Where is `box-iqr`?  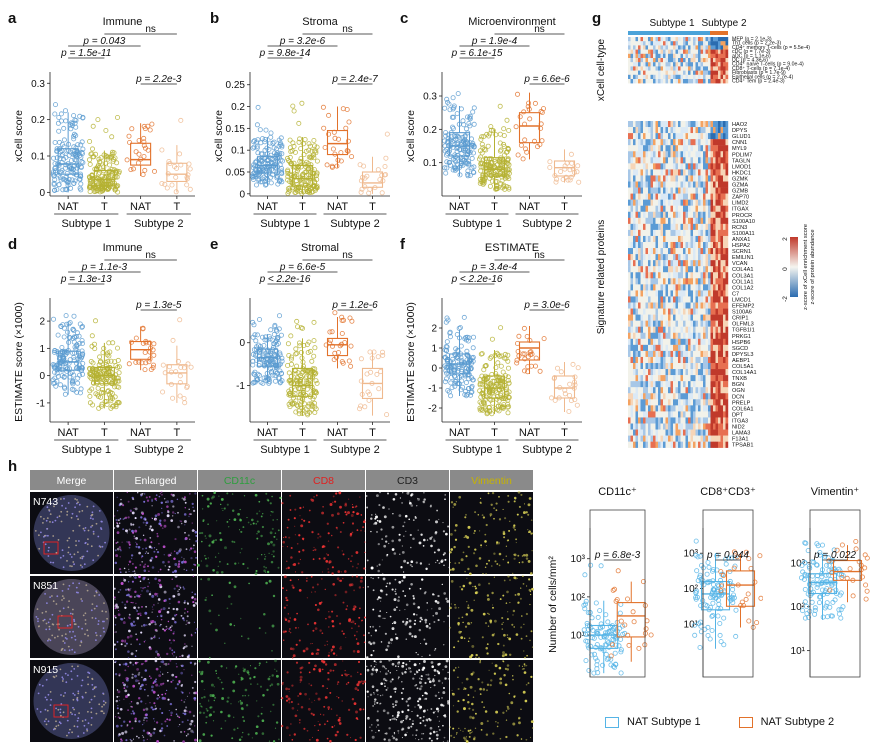 box-iqr is located at coordinates (529, 128).